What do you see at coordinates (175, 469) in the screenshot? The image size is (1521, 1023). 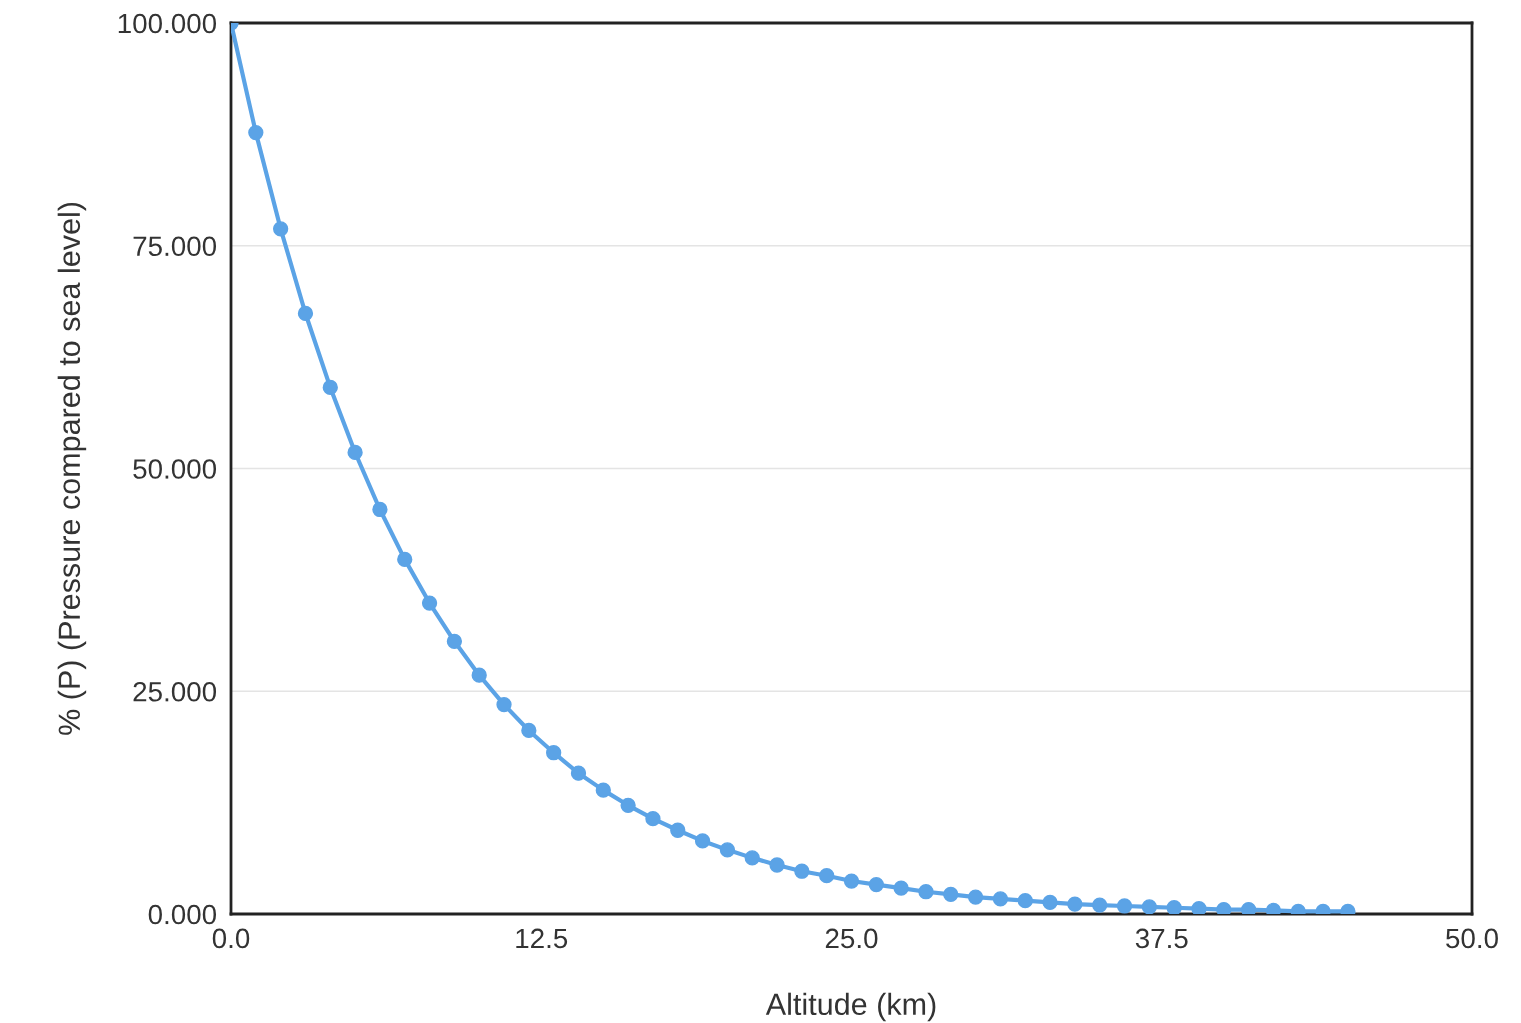 I see `y-tick-label: 50.000` at bounding box center [175, 469].